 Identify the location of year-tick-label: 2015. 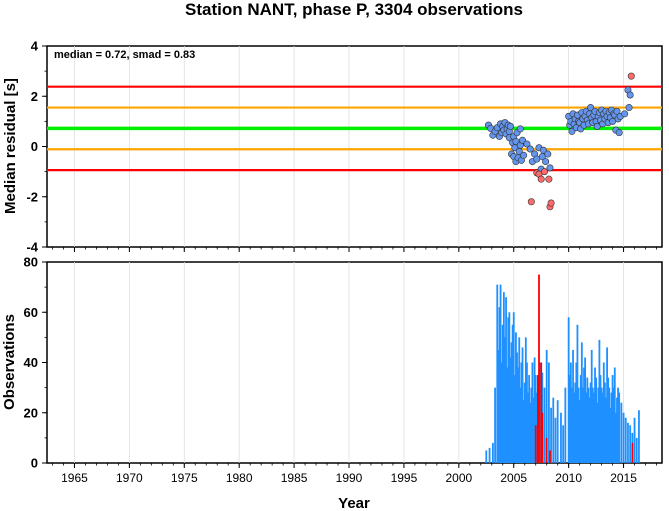
(623, 478).